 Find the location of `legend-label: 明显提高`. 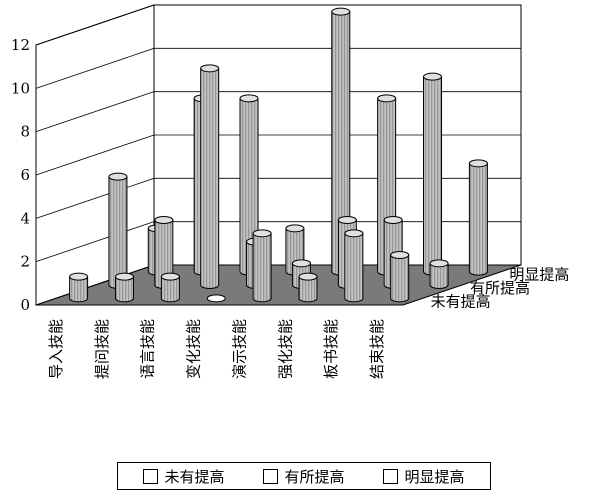

legend-label: 明显提高 is located at coordinates (434, 476).